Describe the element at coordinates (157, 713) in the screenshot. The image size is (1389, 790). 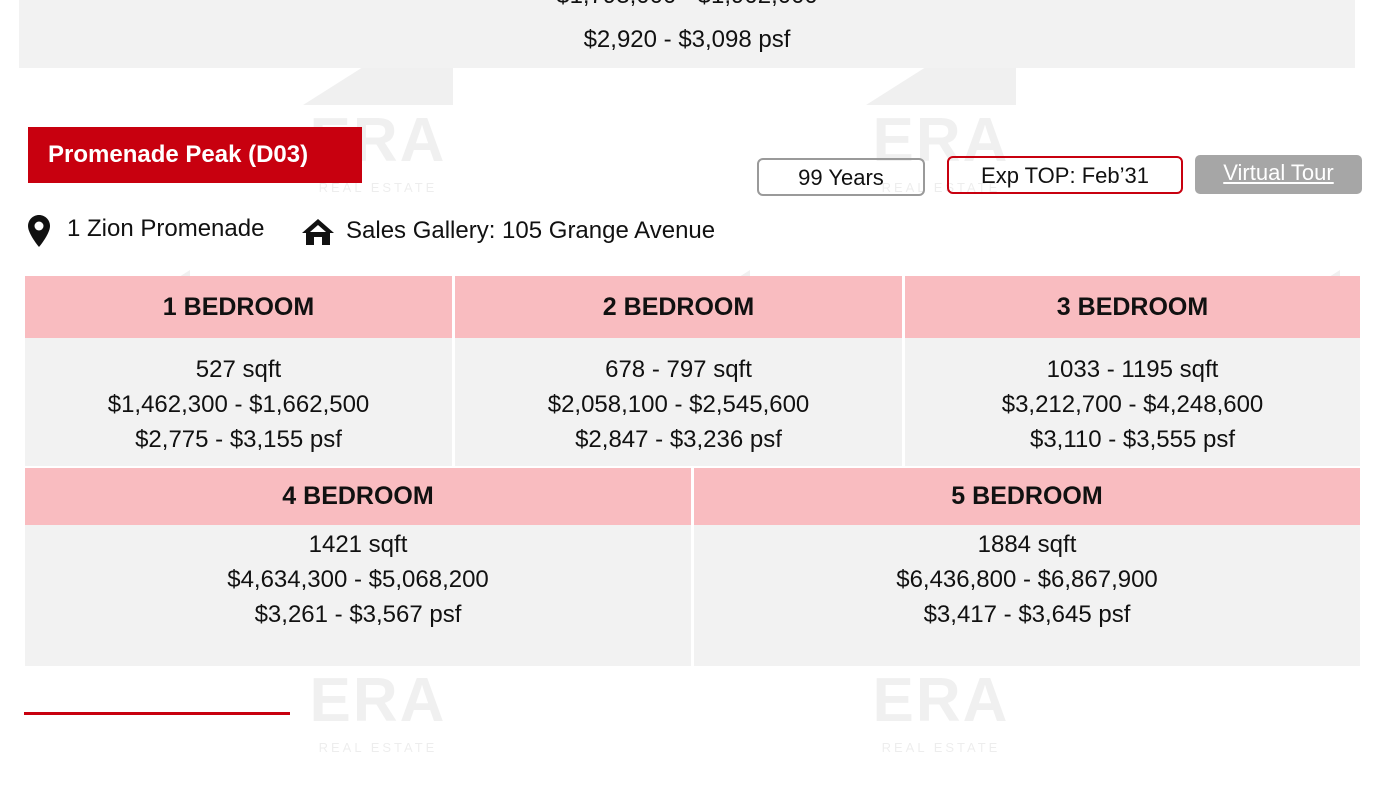
I see `section-divider` at that location.